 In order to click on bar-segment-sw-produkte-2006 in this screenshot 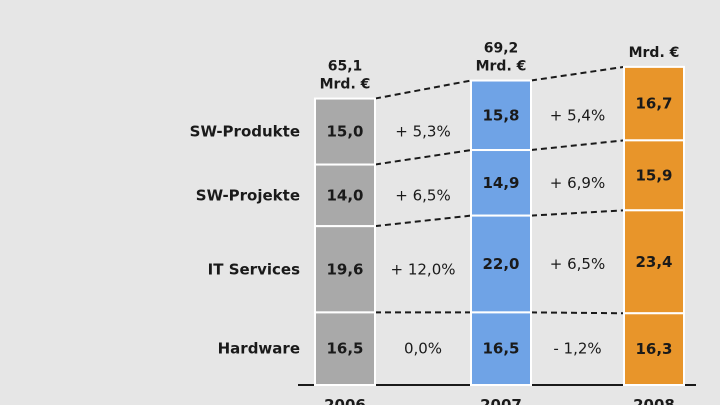, I will do `click(345, 131)`.